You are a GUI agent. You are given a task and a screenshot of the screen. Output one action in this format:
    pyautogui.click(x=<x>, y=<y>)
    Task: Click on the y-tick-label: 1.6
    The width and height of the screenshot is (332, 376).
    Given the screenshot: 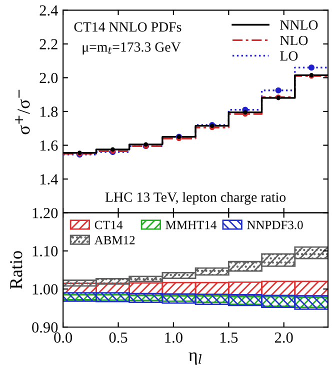 What is the action you would take?
    pyautogui.click(x=49, y=145)
    